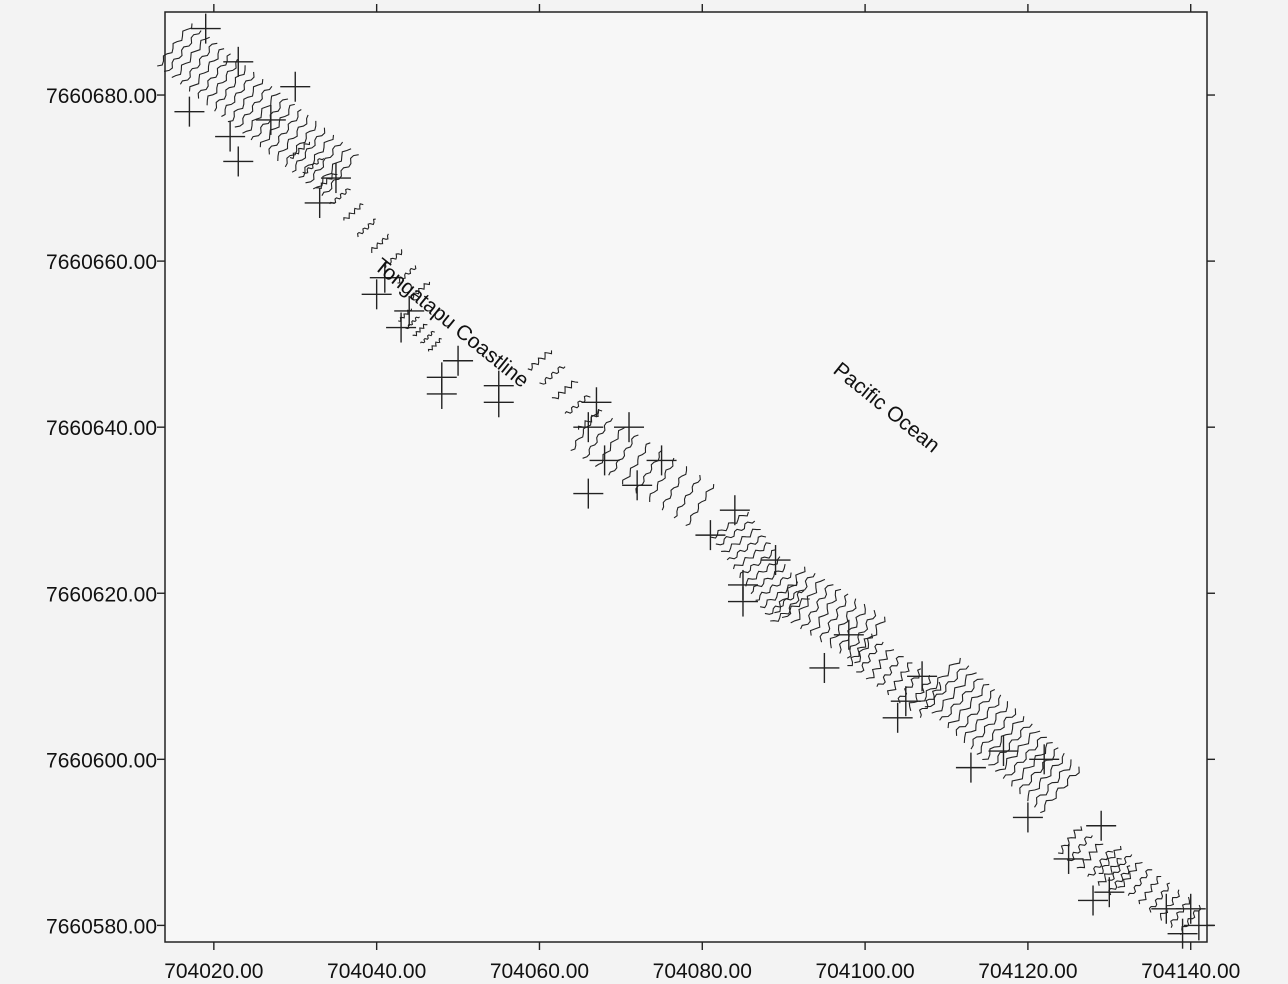  What do you see at coordinates (864, 971) in the screenshot?
I see `x-tick-label: 704100.00` at bounding box center [864, 971].